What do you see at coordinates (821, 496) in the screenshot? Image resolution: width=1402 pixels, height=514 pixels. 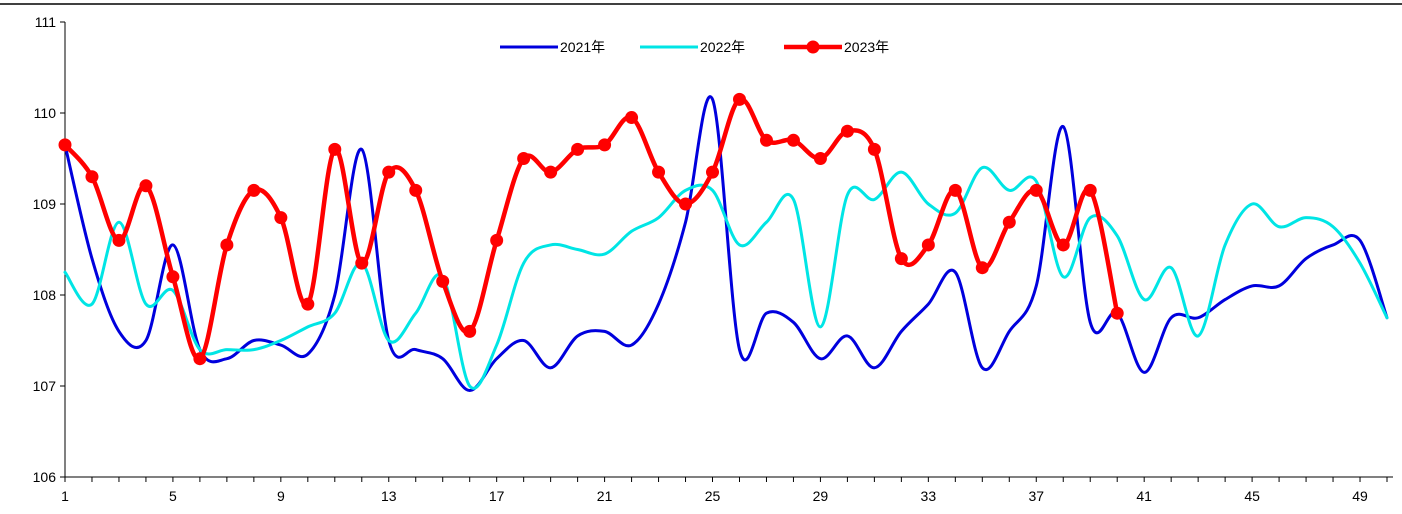 I see `x-tick-label: 29` at bounding box center [821, 496].